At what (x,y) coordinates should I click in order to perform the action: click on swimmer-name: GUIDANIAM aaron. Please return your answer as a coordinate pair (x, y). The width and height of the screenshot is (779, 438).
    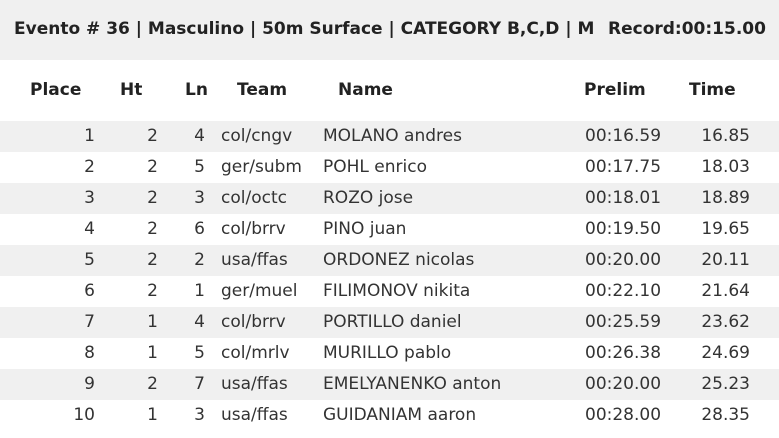
    Looking at the image, I should click on (400, 415).